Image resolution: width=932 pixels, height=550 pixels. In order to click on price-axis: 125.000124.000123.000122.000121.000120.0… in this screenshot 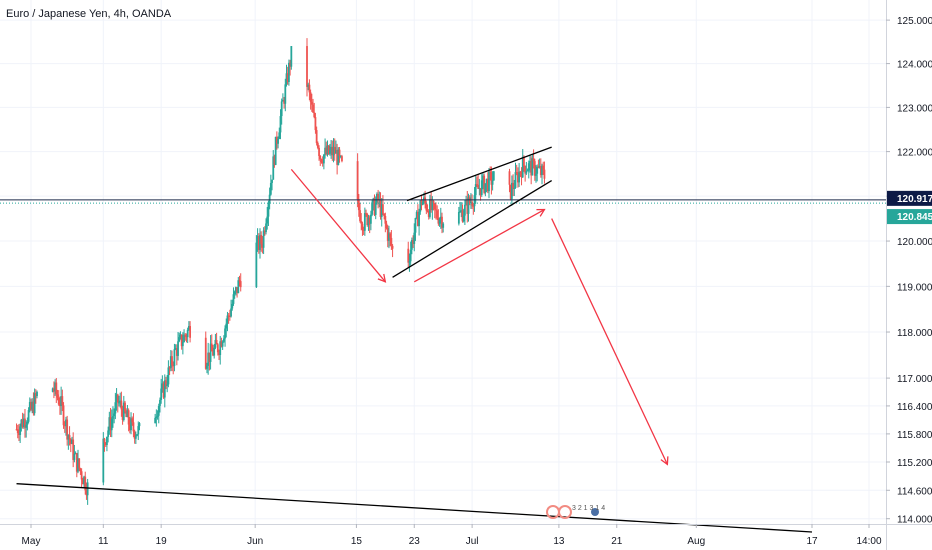, I will do `click(909, 271)`.